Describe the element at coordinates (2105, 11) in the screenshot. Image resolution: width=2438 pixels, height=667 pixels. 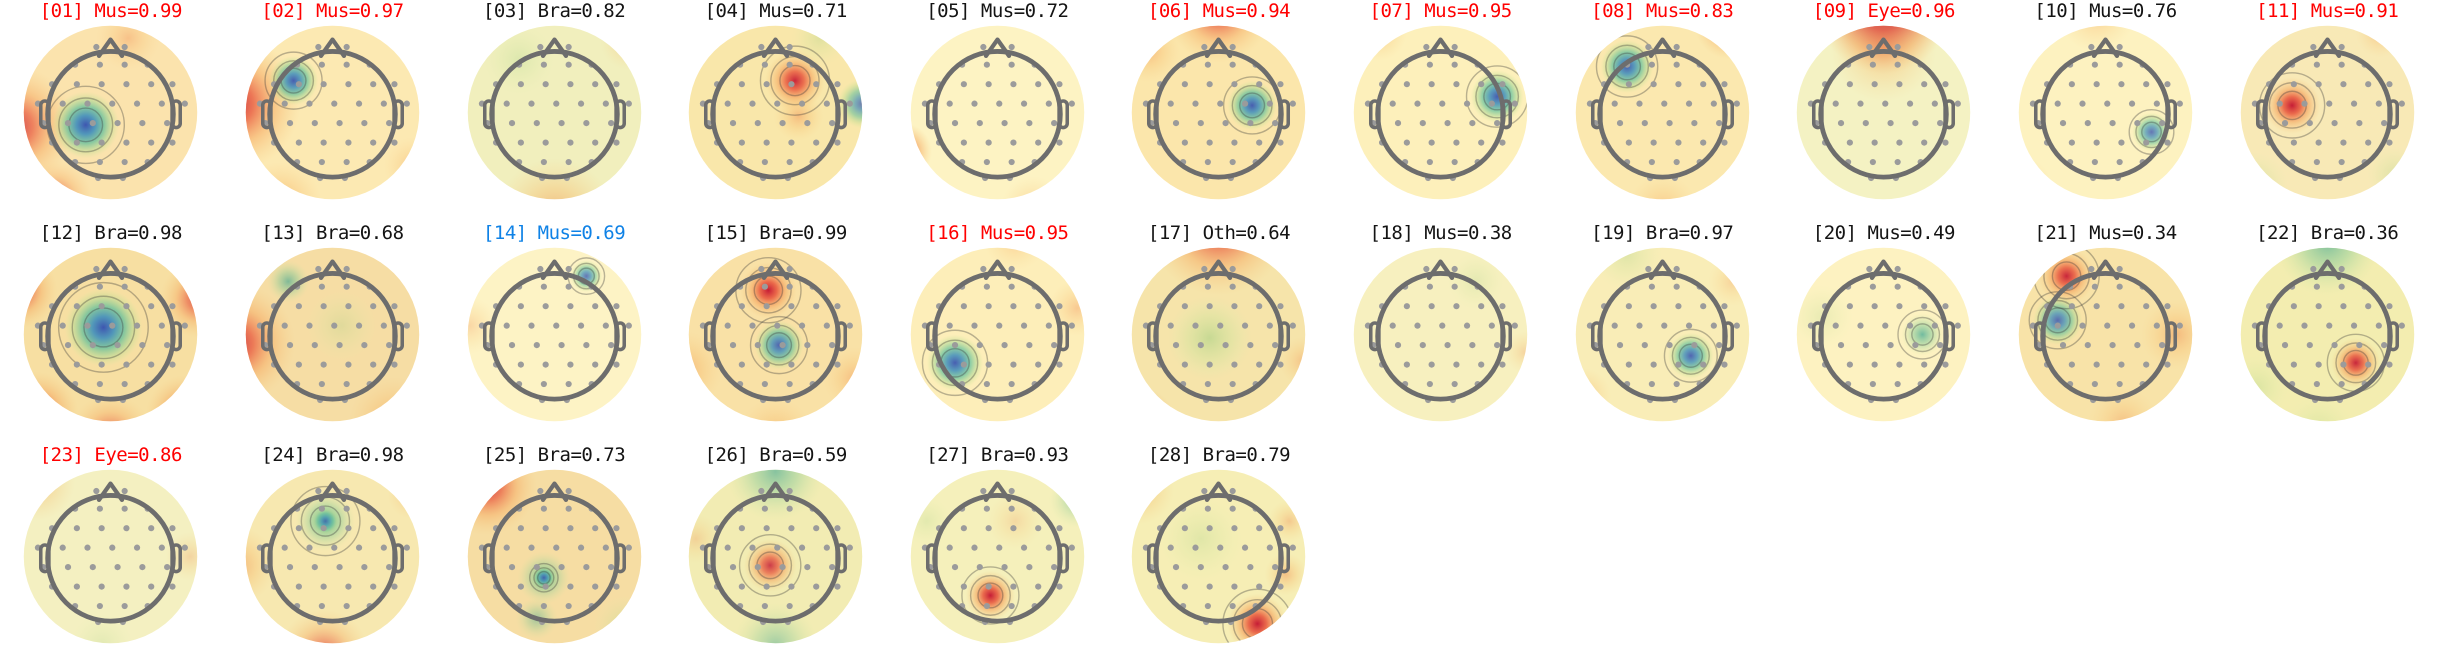
I see `component-title: [10] Mus=0.76` at that location.